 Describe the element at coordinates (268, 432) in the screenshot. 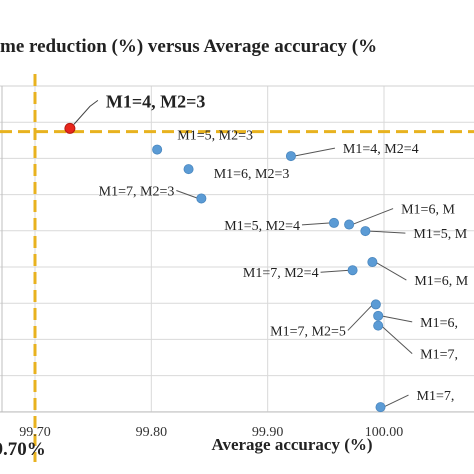

I see `x-tick-label: 99.90` at that location.